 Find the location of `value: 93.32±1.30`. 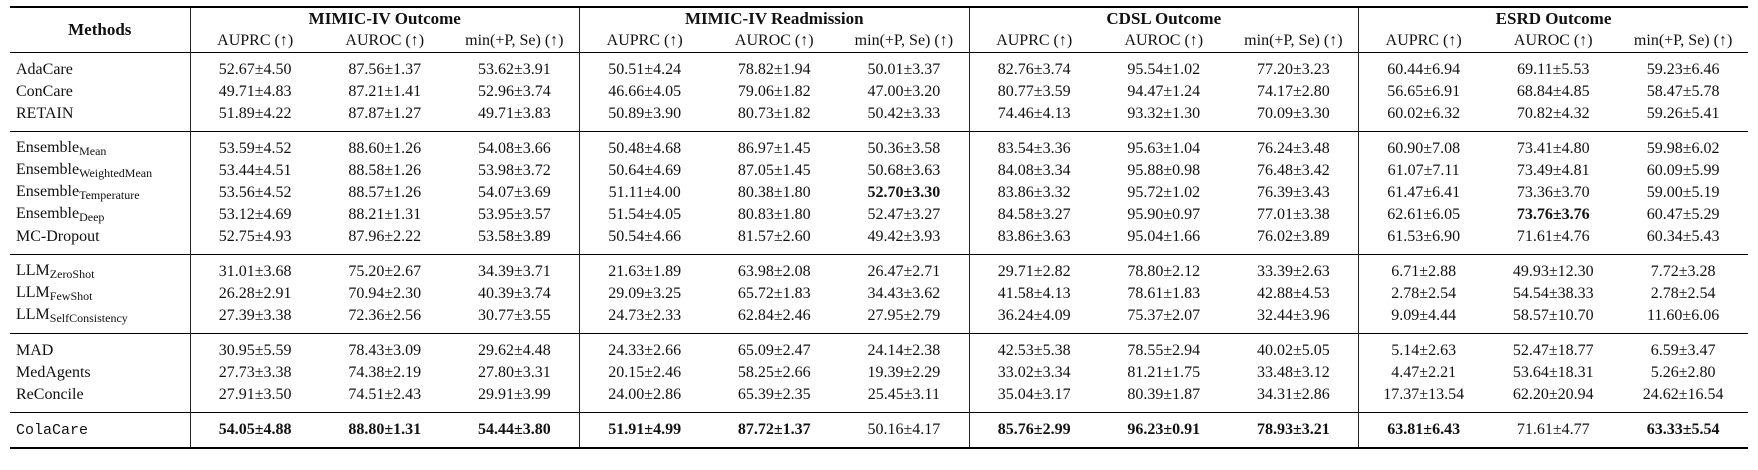

value: 93.32±1.30 is located at coordinates (1164, 113).